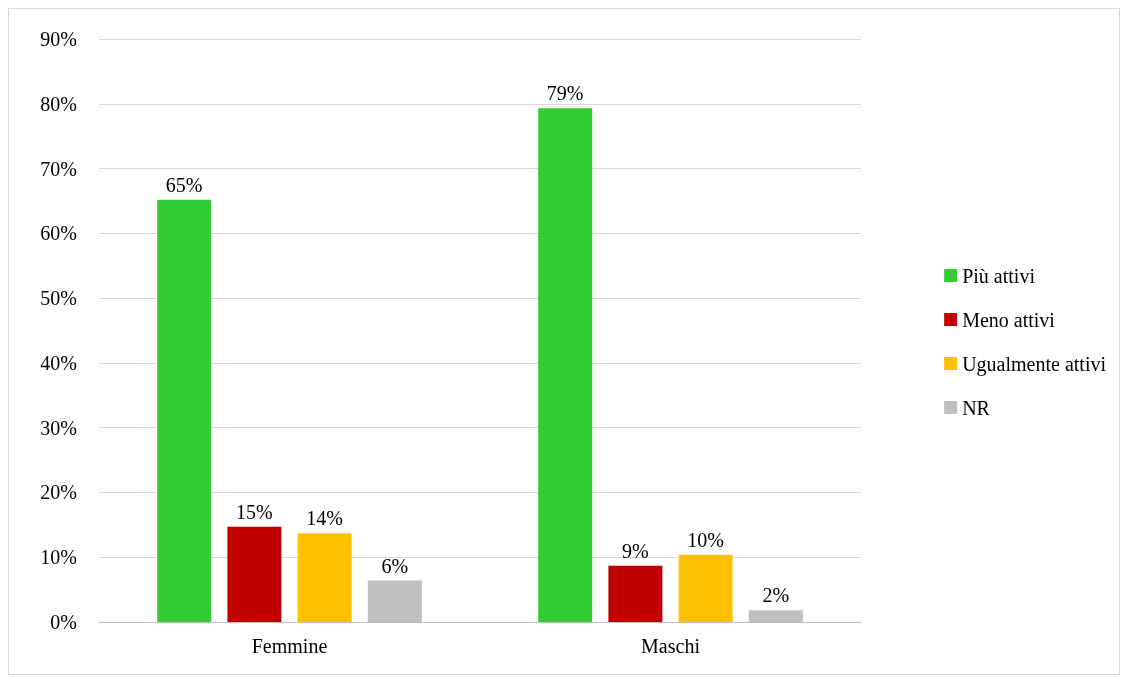 This screenshot has width=1128, height=683. Describe the element at coordinates (58, 39) in the screenshot. I see `y-tick-label: 90%` at that location.